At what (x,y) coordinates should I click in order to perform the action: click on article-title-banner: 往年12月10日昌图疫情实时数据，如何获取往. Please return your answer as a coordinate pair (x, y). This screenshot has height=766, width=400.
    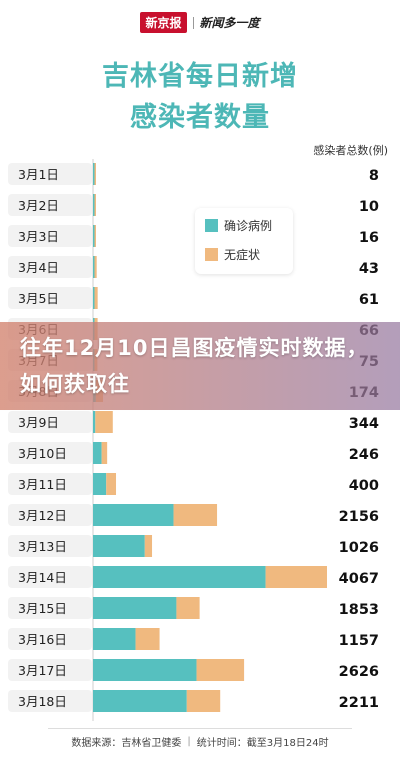
    Looking at the image, I should click on (200, 366).